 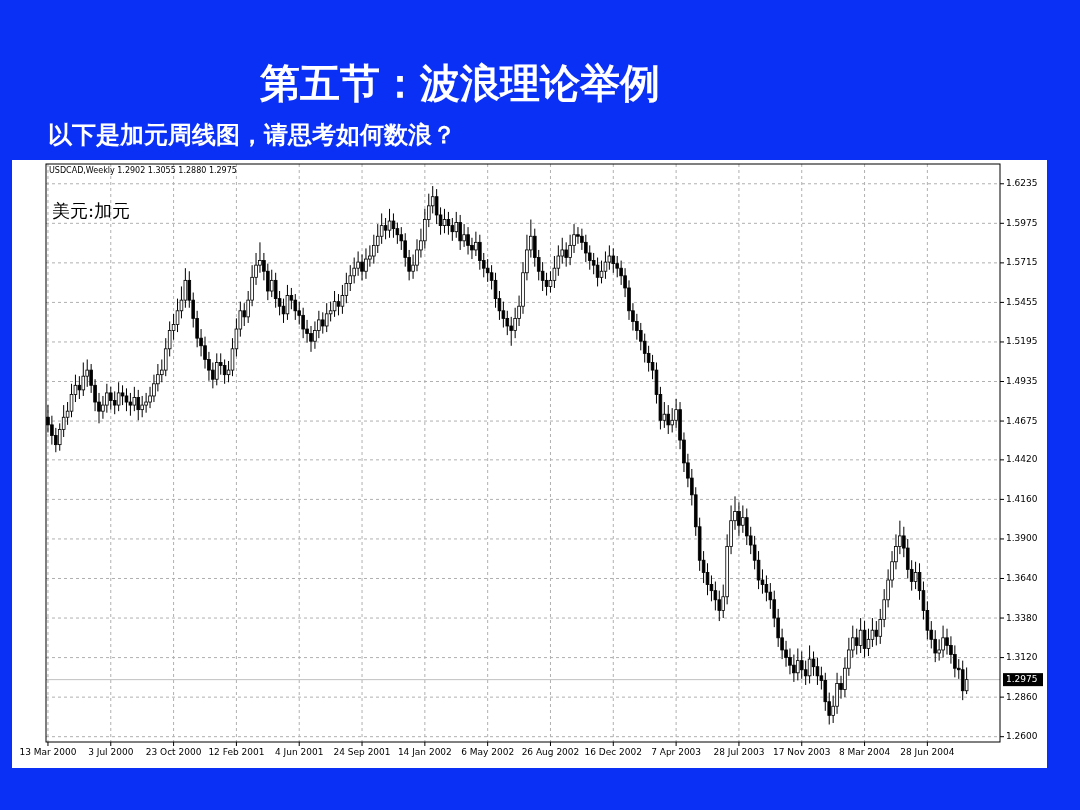 What do you see at coordinates (236, 752) in the screenshot?
I see `xtick: 12 Feb 2001` at bounding box center [236, 752].